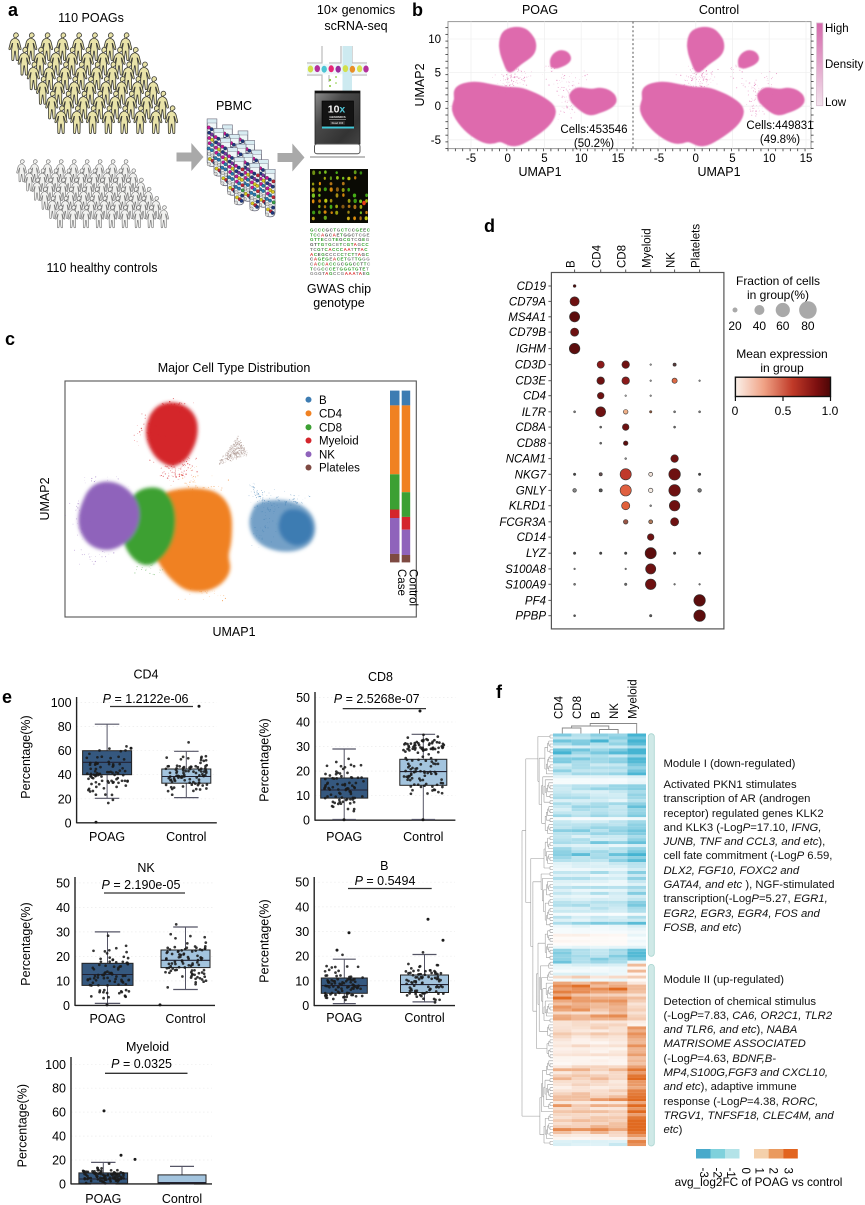  What do you see at coordinates (340, 239) in the screenshot?
I see `svg-text: GTTECGTEGCGTCGEG` at bounding box center [340, 239].